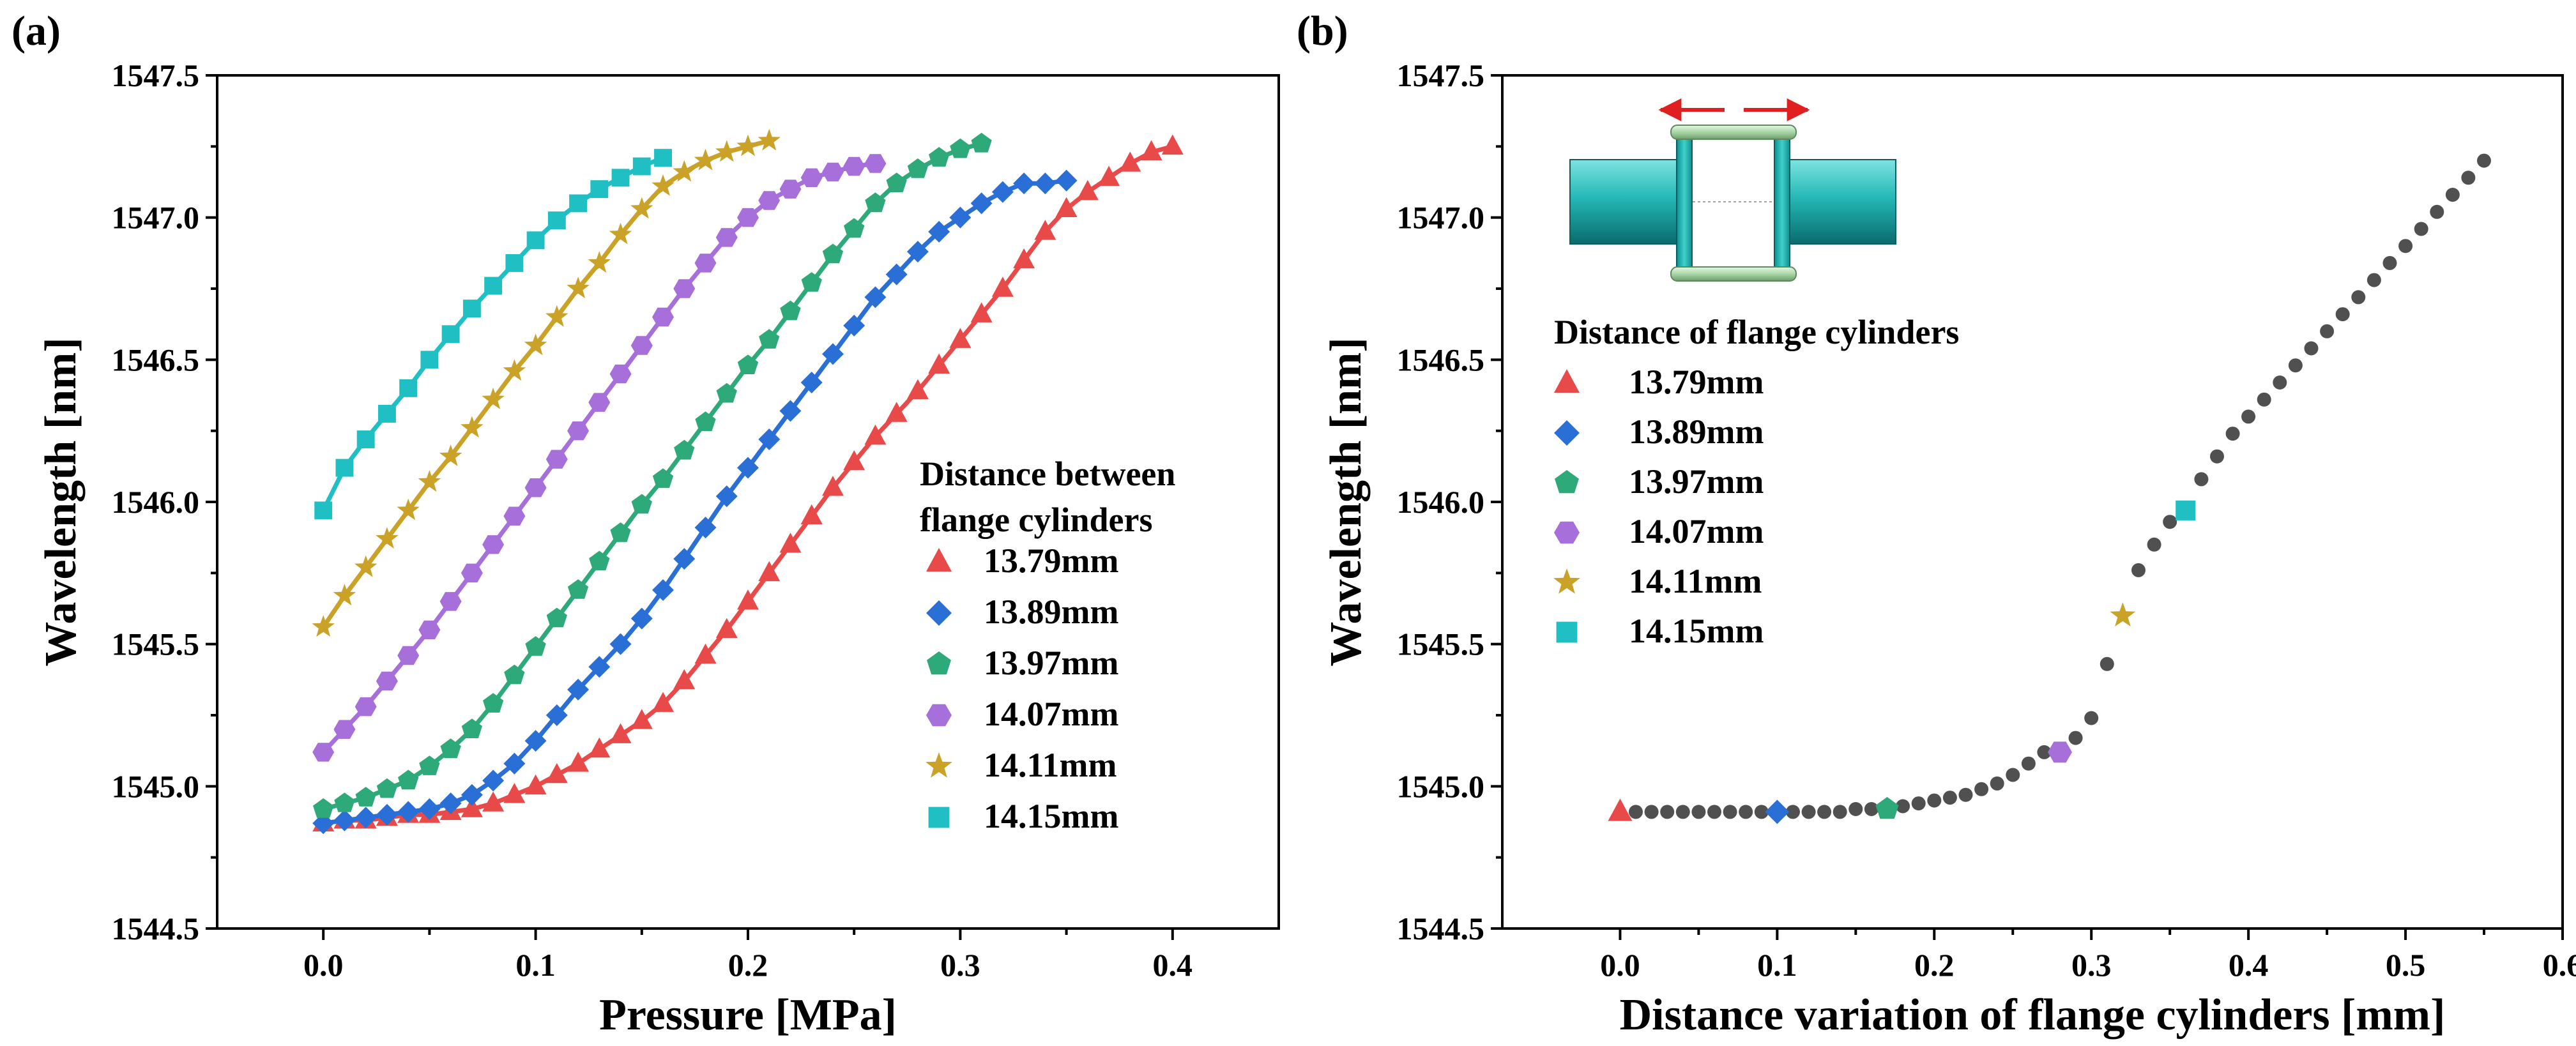 The image size is (2576, 1046). I want to click on flange-cylinders-illustration, so click(1732, 190).